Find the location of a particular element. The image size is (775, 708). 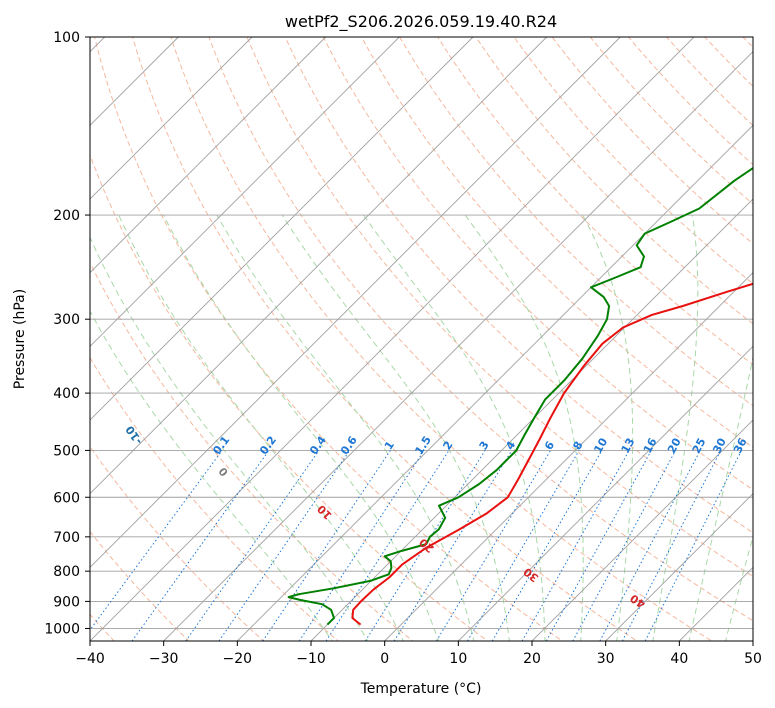

mixing-ratio-label: 13 is located at coordinates (628, 446).